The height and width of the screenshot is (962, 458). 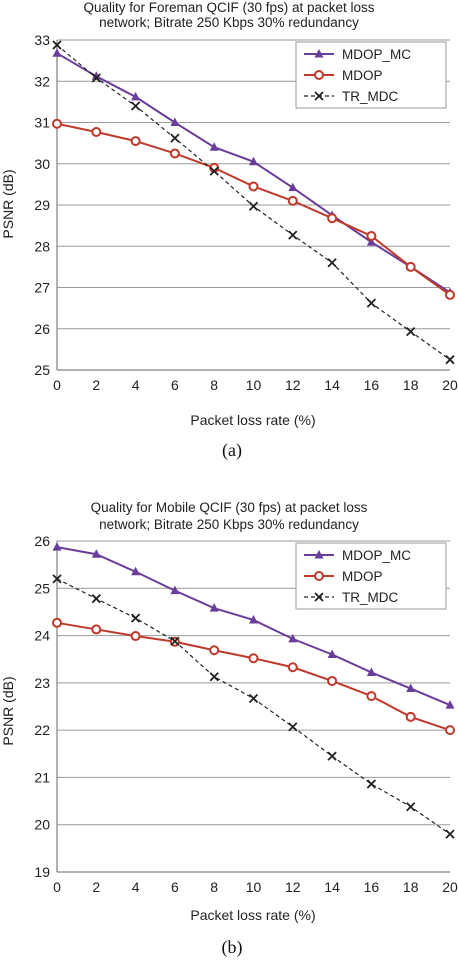 What do you see at coordinates (42, 636) in the screenshot?
I see `y-tick-label: 24` at bounding box center [42, 636].